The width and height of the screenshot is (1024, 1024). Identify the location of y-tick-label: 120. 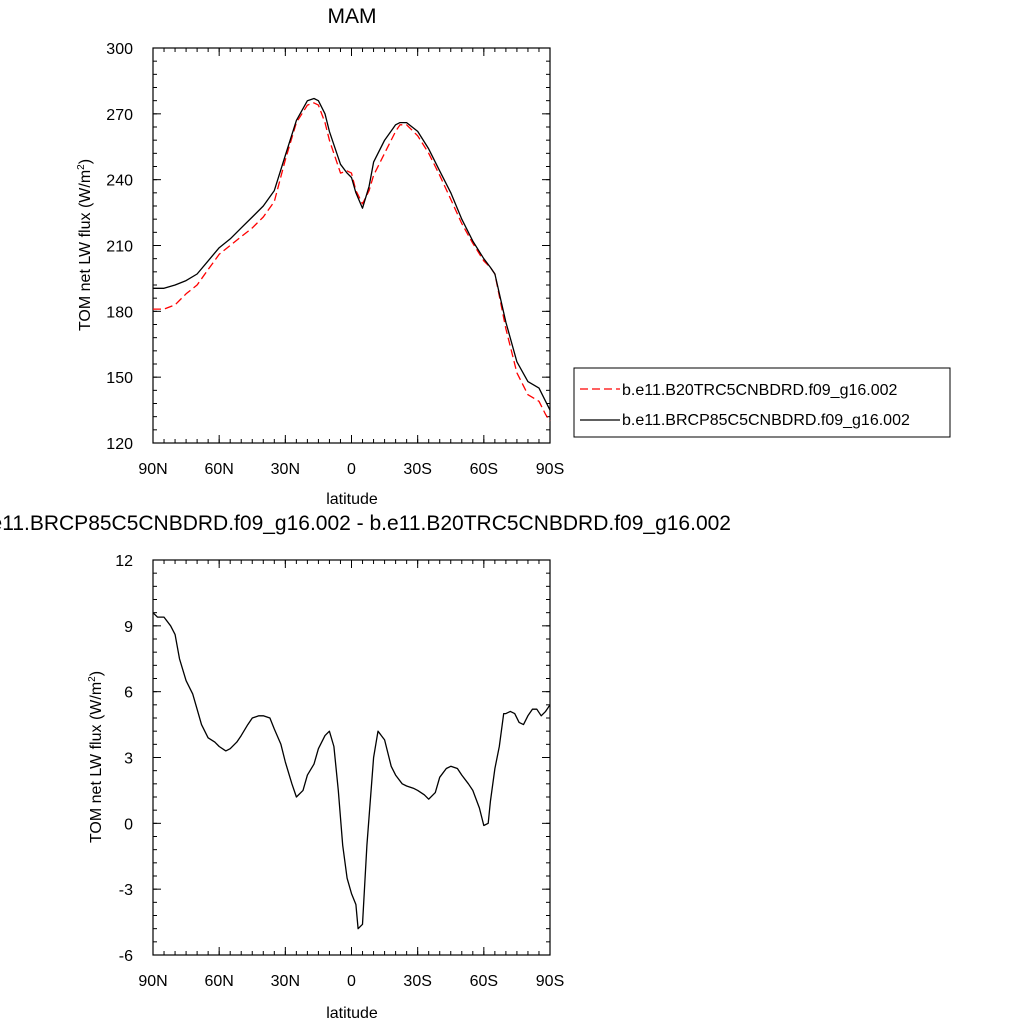
(119, 444).